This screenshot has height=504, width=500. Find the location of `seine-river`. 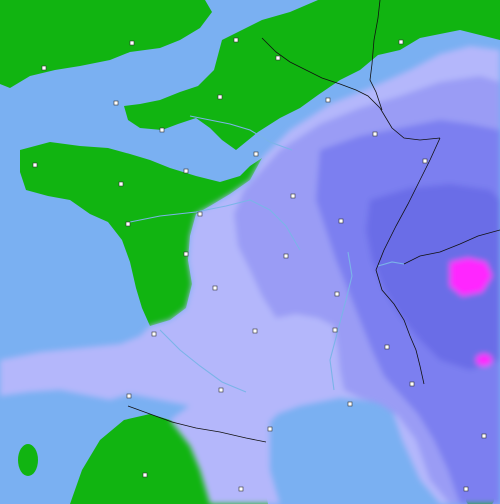

seine-river is located at coordinates (241, 133).